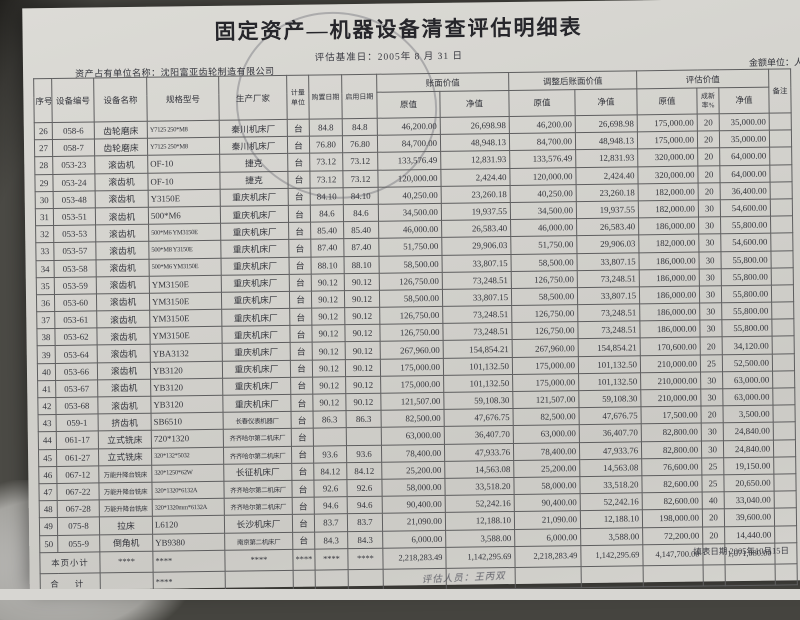 The height and width of the screenshot is (620, 800). What do you see at coordinates (544, 228) in the screenshot?
I see `cell: 46,000.00` at bounding box center [544, 228].